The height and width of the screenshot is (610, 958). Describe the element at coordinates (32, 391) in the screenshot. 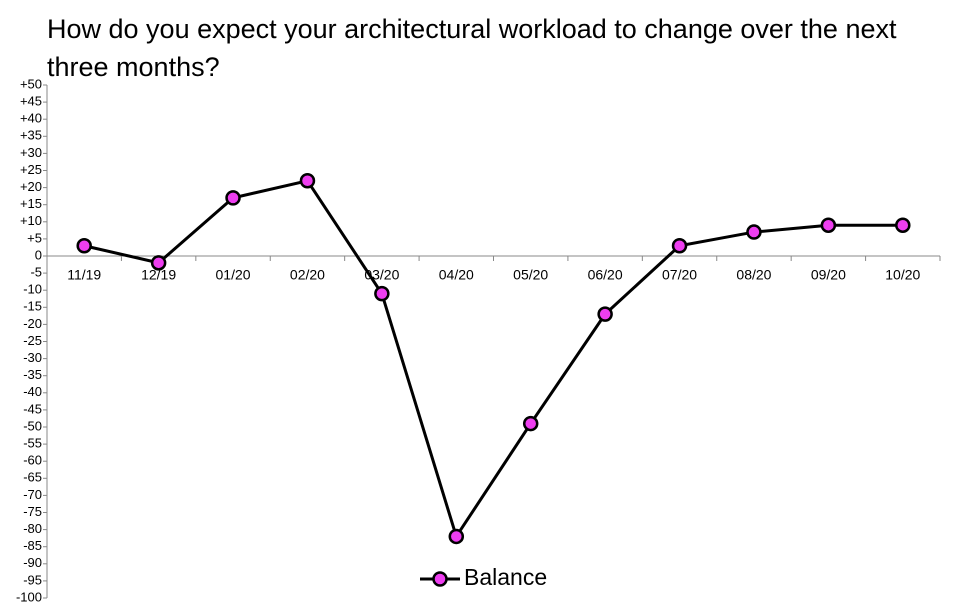

I see `y-tick-label: -40` at that location.